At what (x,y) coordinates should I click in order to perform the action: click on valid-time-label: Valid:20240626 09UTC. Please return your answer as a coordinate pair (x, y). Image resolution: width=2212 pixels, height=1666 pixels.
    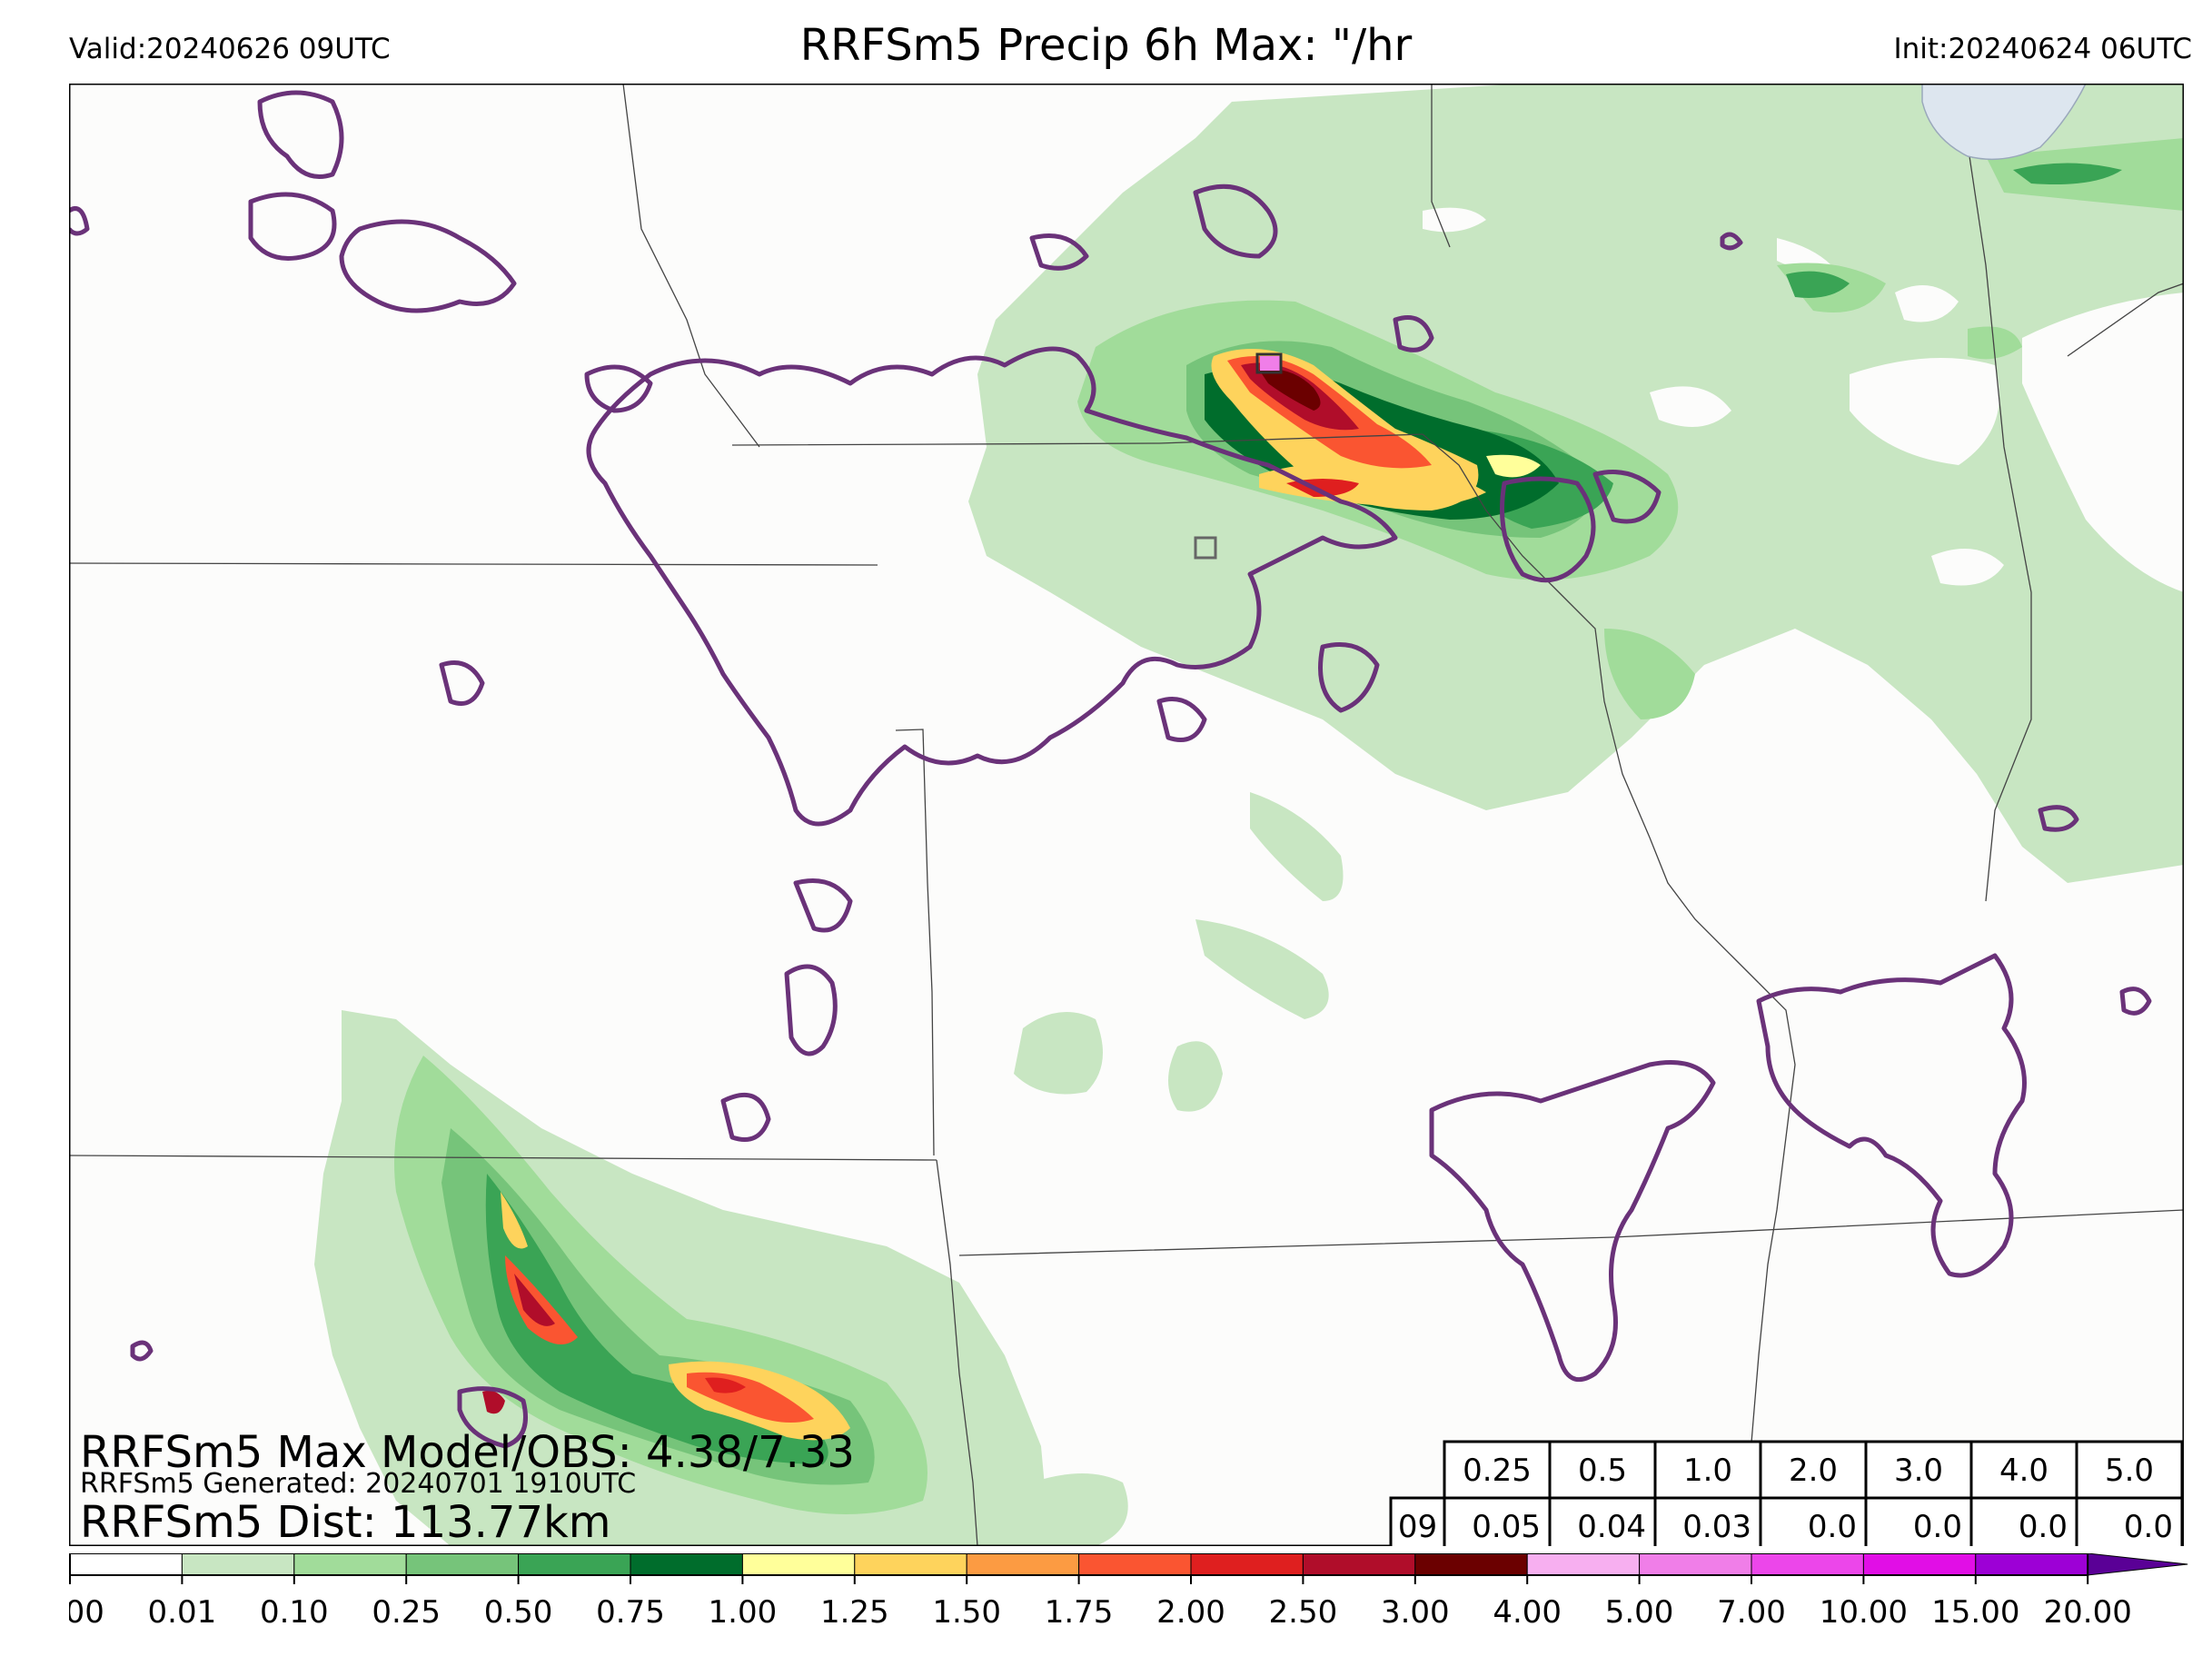
    Looking at the image, I should click on (230, 49).